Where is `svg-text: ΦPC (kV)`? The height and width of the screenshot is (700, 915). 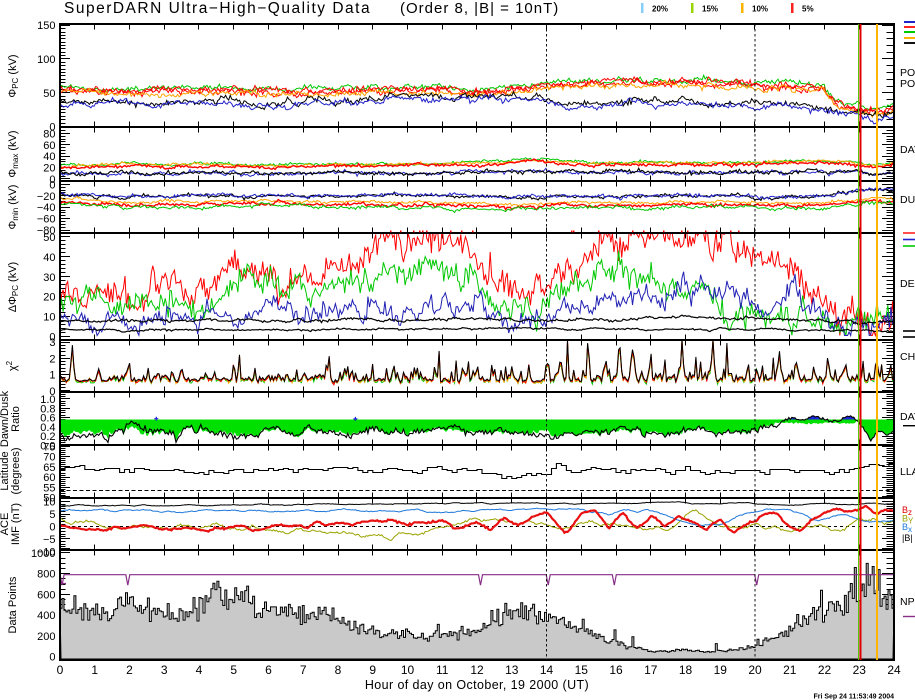
svg-text: ΦPC (kV) is located at coordinates (13, 75).